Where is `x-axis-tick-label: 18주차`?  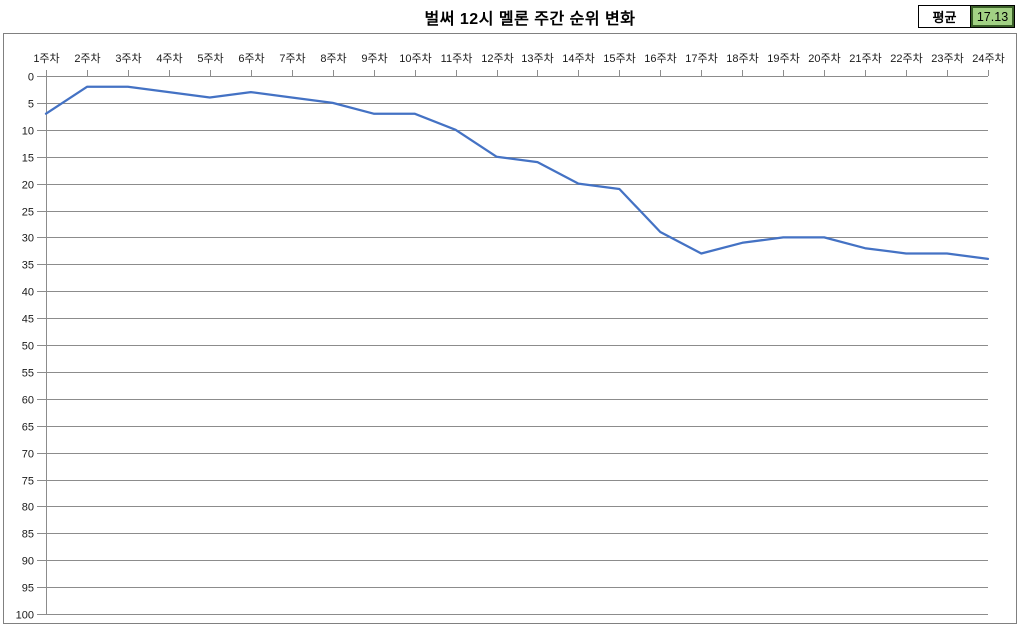 x-axis-tick-label: 18주차 is located at coordinates (742, 58).